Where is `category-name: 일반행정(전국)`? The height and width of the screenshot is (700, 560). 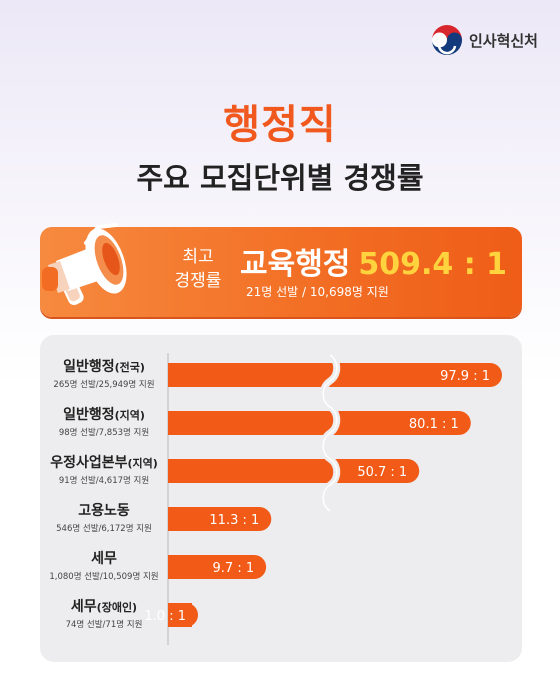 category-name: 일반행정(전국) is located at coordinates (104, 366).